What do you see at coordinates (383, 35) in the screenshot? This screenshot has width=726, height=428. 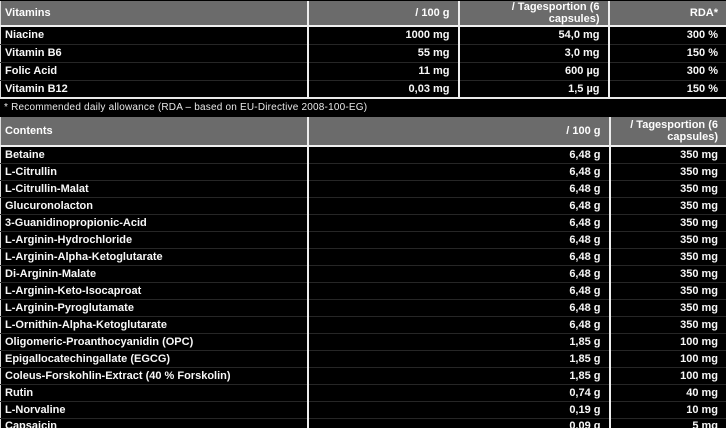 I see `per-100g-value: 1000 mg` at bounding box center [383, 35].